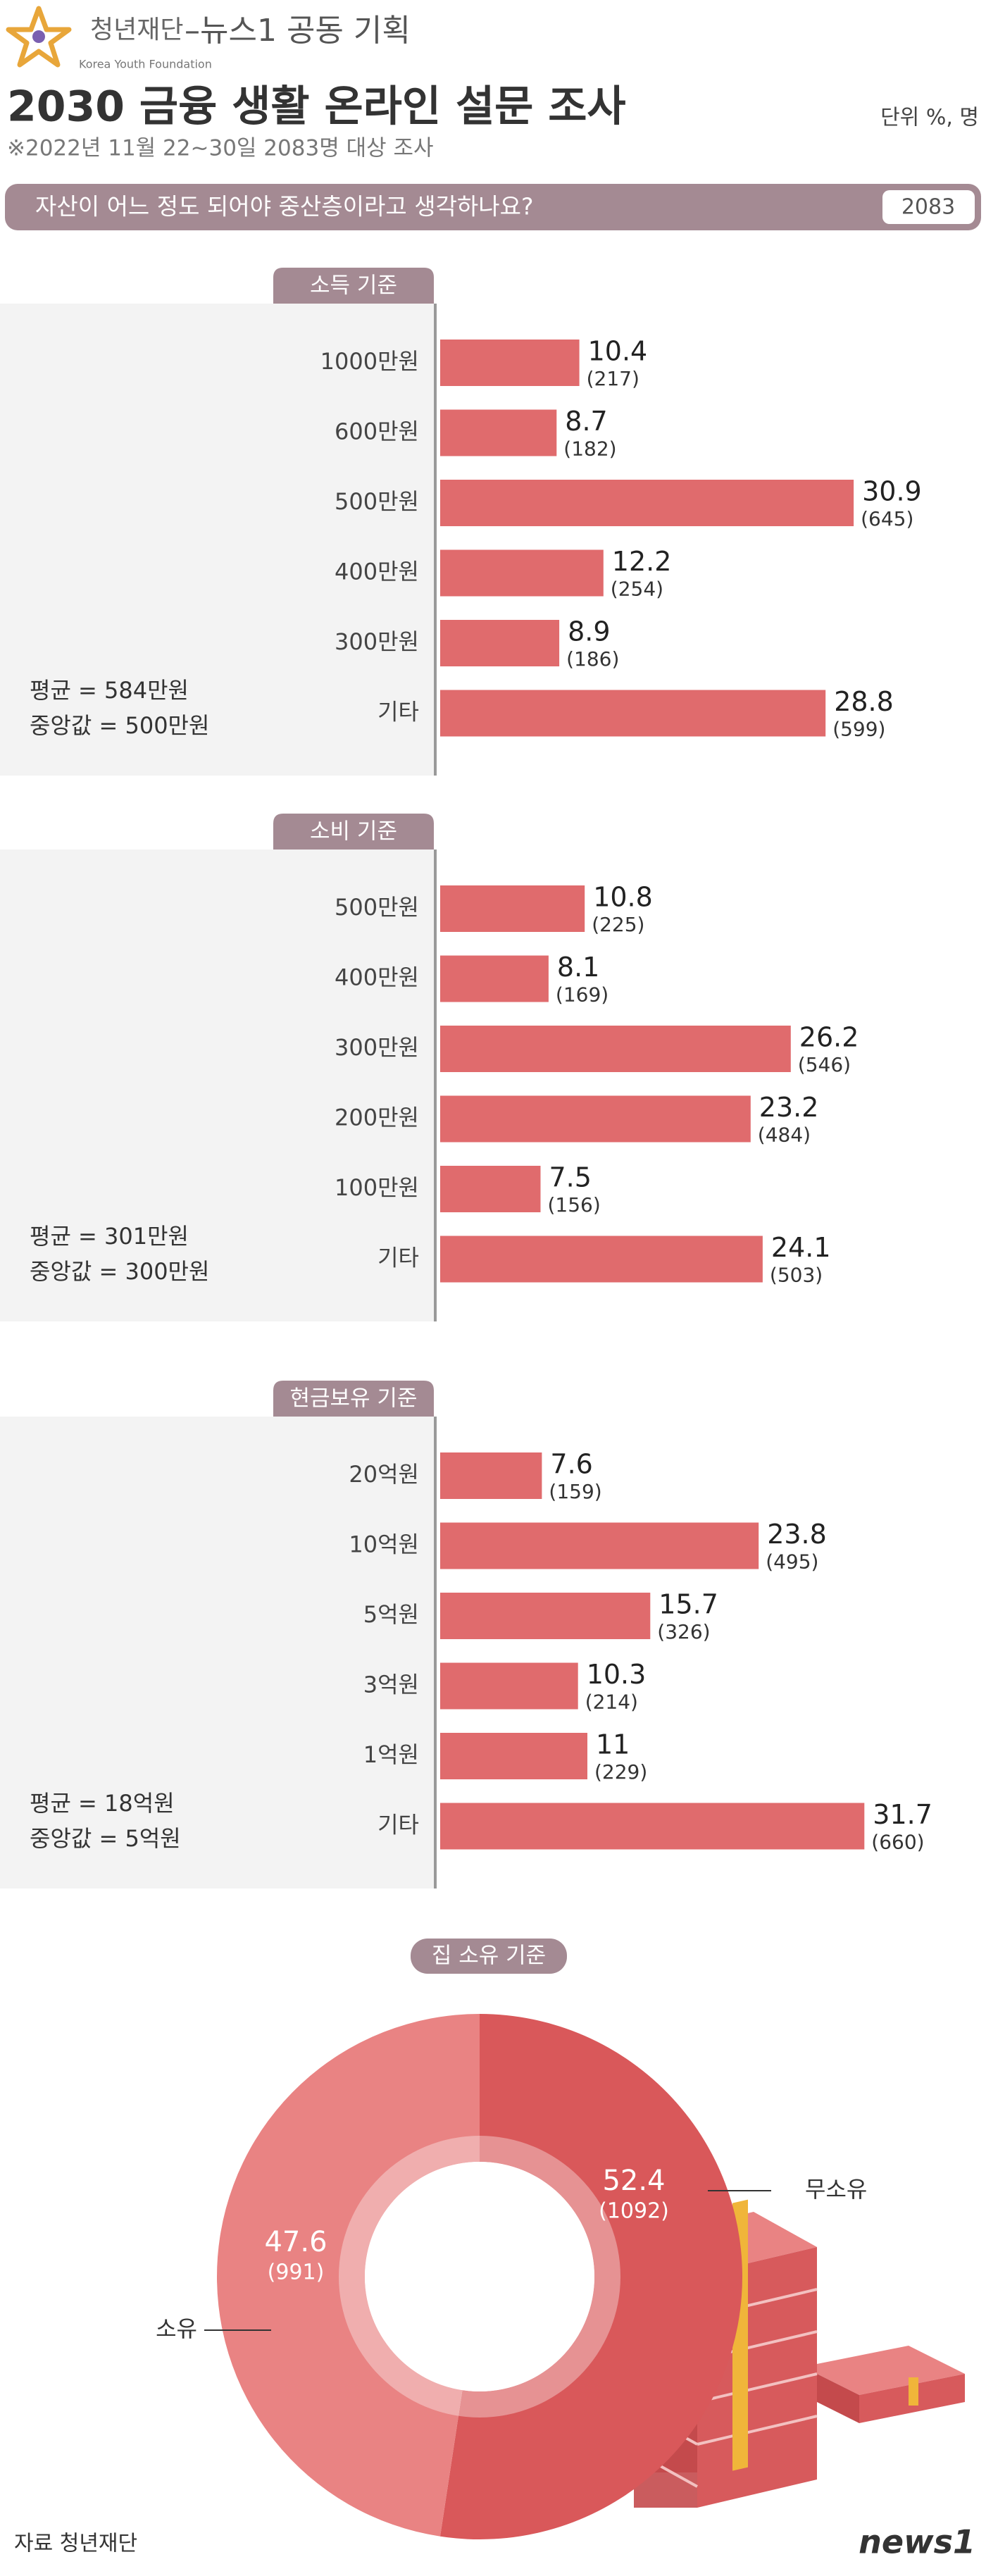  What do you see at coordinates (829, 1037) in the screenshot?
I see `value-label: 26.2` at bounding box center [829, 1037].